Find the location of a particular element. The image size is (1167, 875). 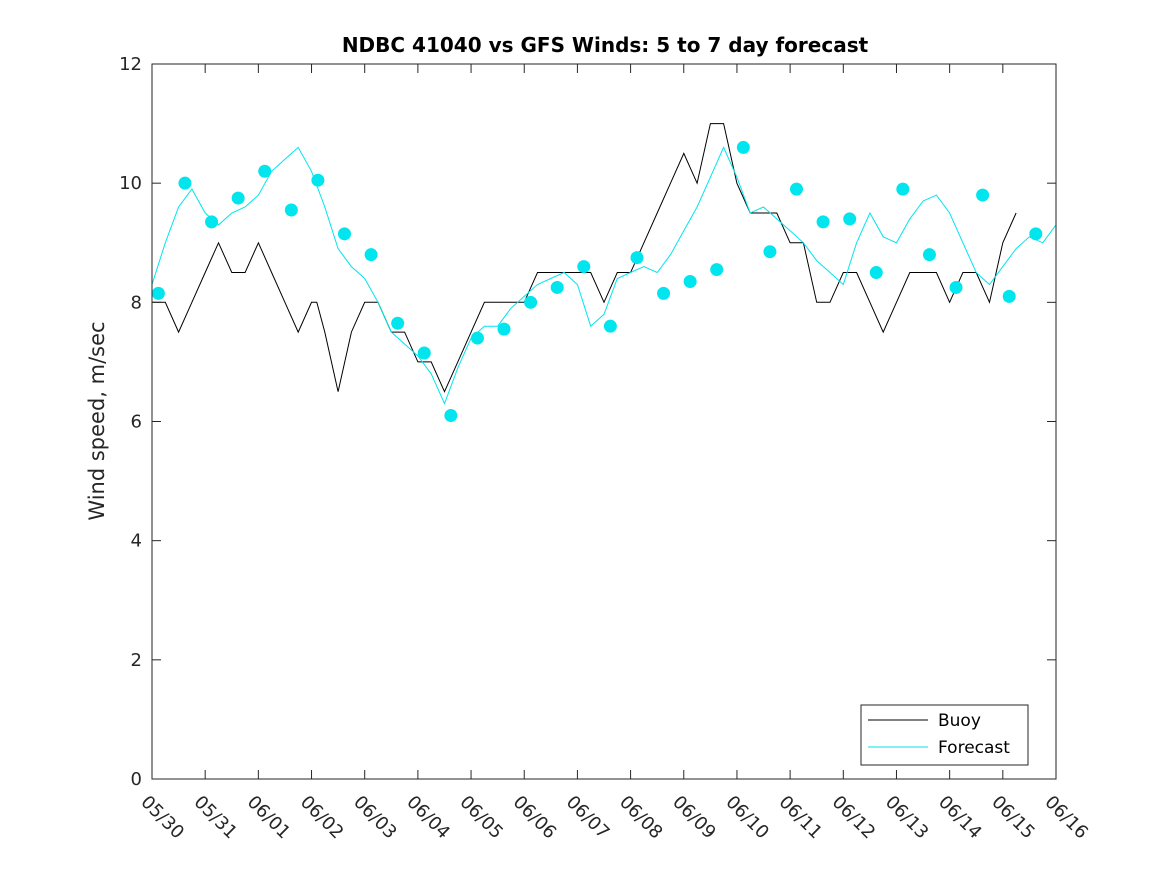

x-tick-label: 06/04 is located at coordinates (428, 818).